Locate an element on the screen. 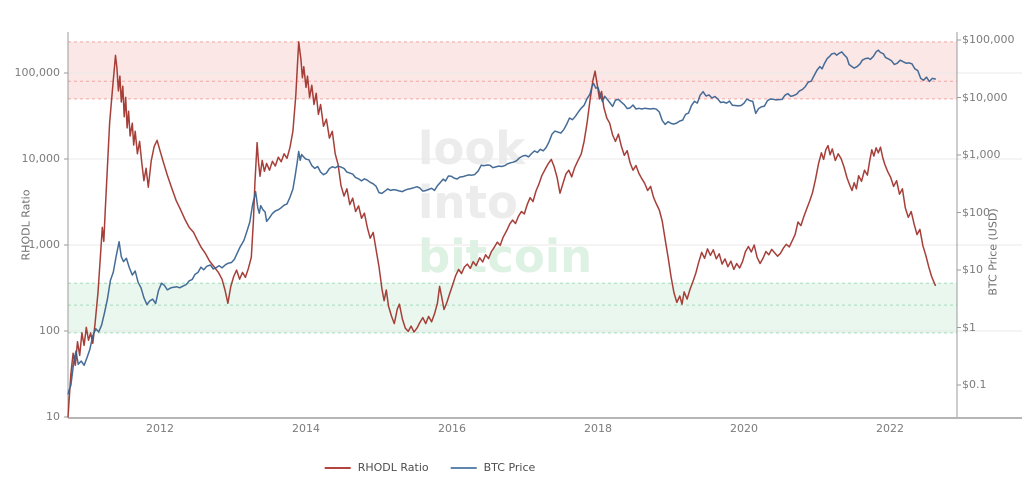 The image size is (1024, 491). right-axis-tick-label: $100,000 is located at coordinates (988, 39).